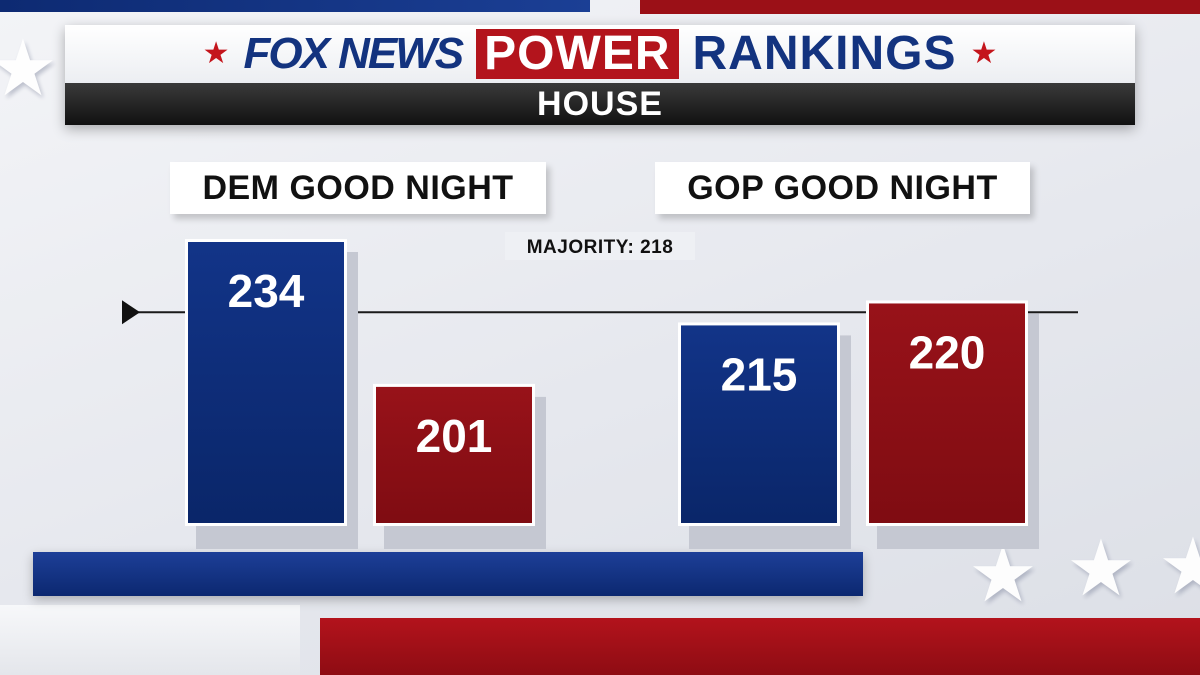  What do you see at coordinates (947, 413) in the screenshot?
I see `bar-gop-gop-good-night` at bounding box center [947, 413].